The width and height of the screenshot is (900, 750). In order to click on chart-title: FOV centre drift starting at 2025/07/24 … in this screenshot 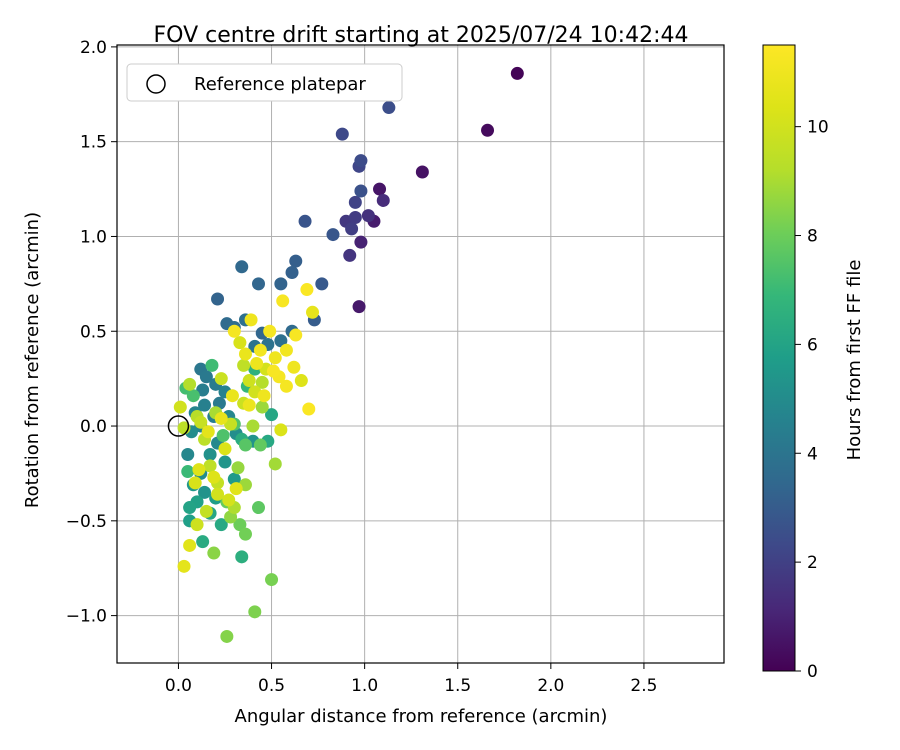, I will do `click(421, 35)`.